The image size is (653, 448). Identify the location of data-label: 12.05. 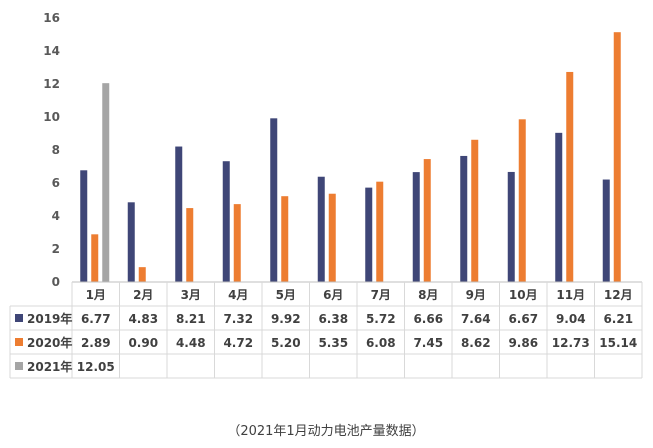
(96, 367).